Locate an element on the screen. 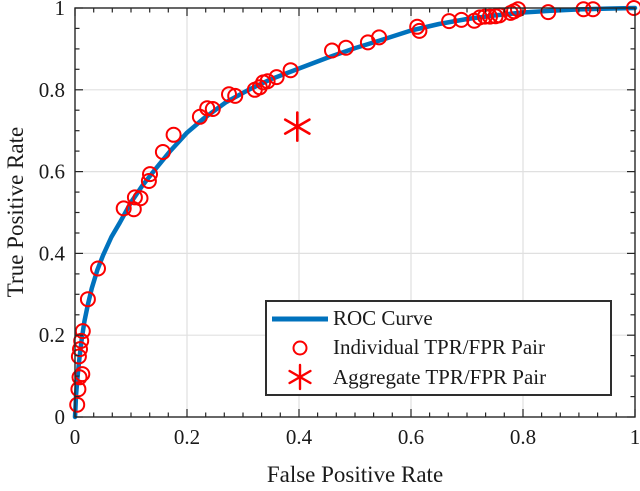 This screenshot has width=640, height=491. y-tick-label: 0 is located at coordinates (60, 417).